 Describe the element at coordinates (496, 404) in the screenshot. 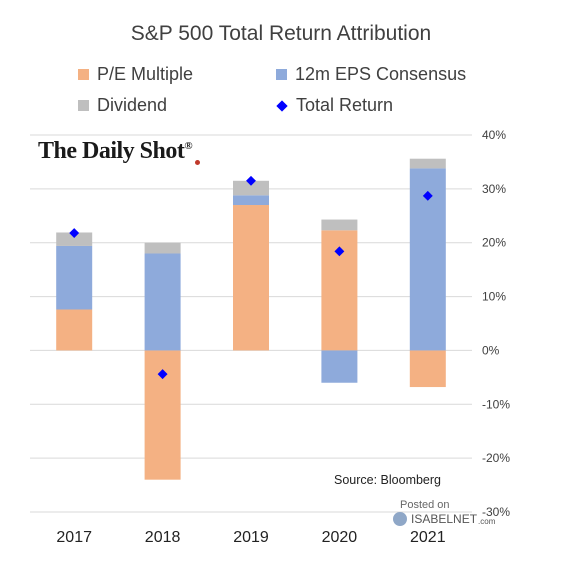

I see `y-tick-label: -10%` at that location.